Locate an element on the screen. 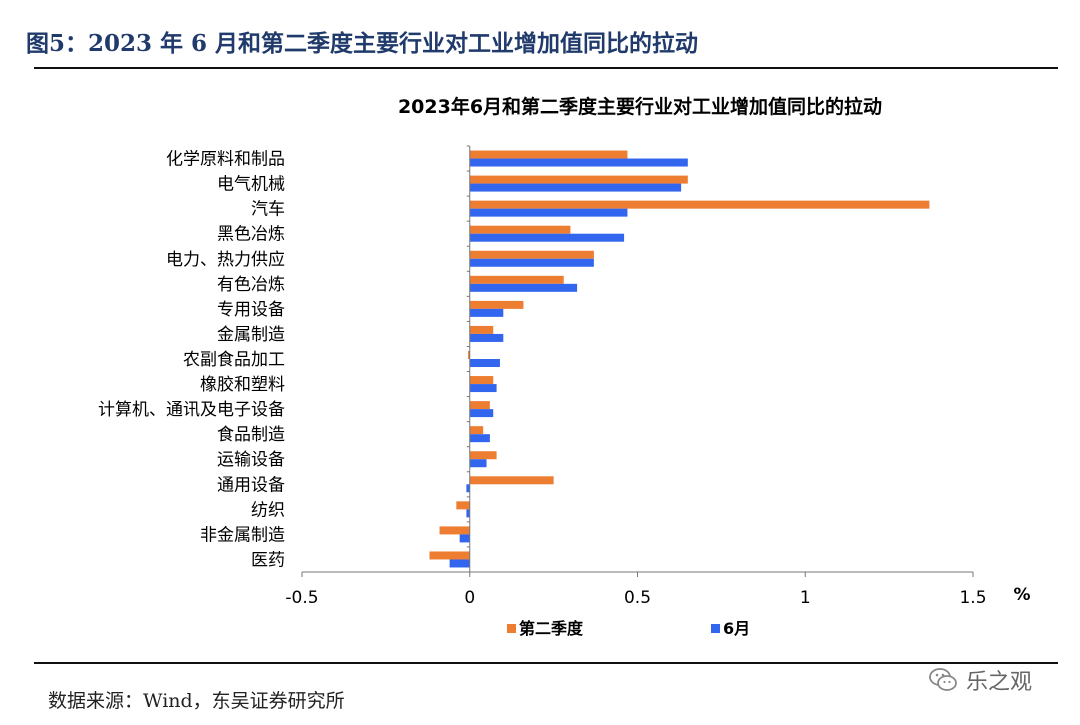 This screenshot has height=725, width=1080. category-label-16: 医药 is located at coordinates (268, 560).